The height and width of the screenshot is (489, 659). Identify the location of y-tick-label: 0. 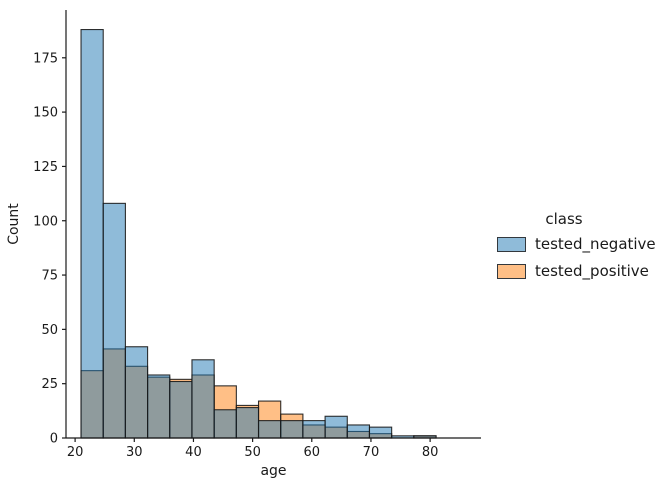
(54, 439).